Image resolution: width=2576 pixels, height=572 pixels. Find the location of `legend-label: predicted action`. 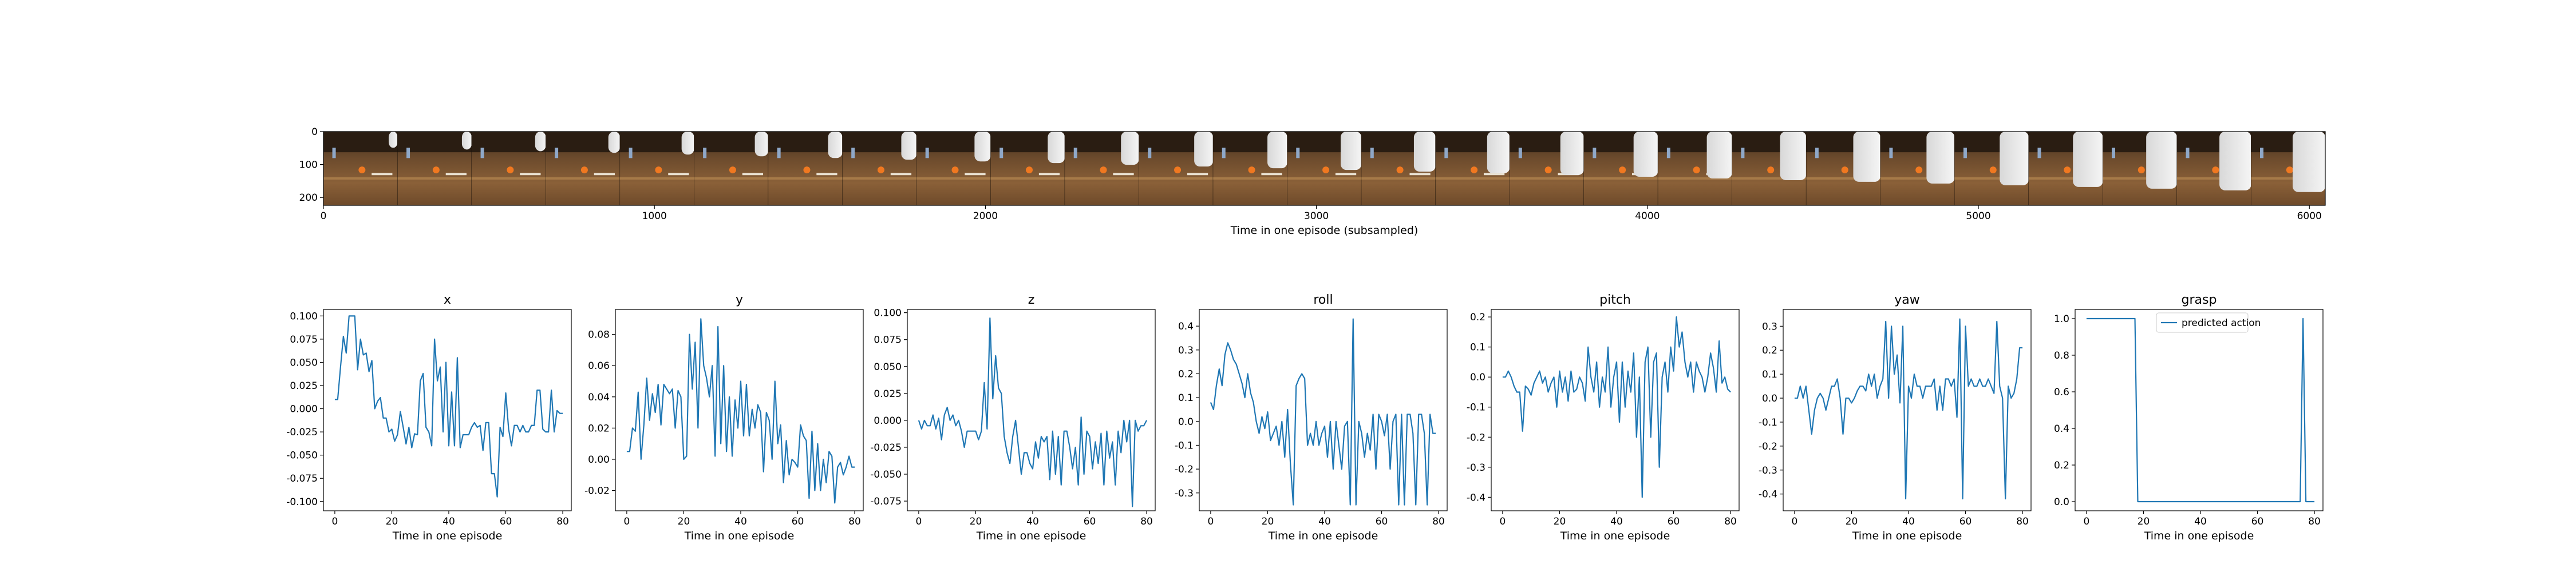

legend-label: predicted action is located at coordinates (2221, 323).